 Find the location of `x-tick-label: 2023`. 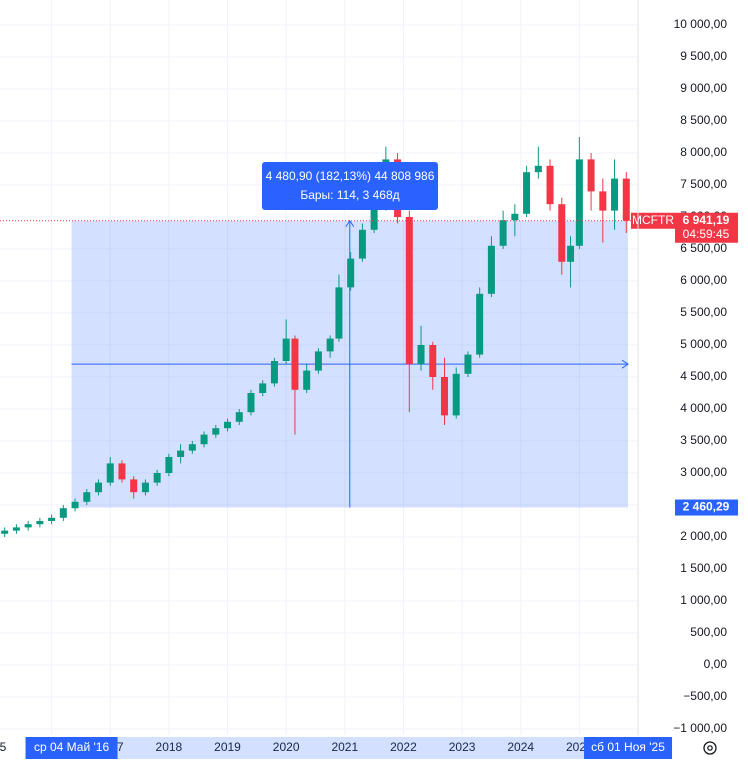

x-tick-label: 2023 is located at coordinates (462, 747).